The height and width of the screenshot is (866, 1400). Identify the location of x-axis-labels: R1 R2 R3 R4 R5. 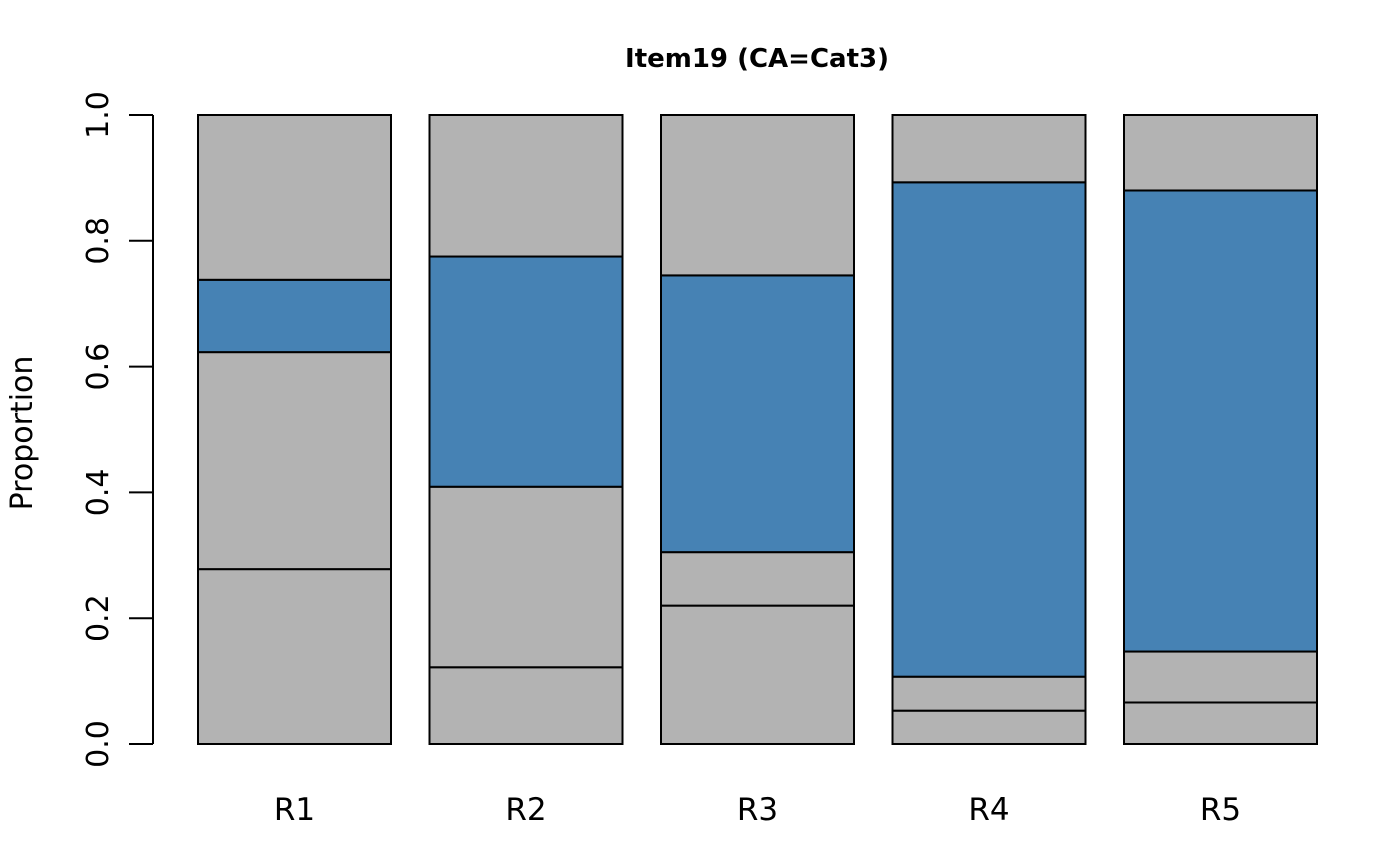
(757, 810).